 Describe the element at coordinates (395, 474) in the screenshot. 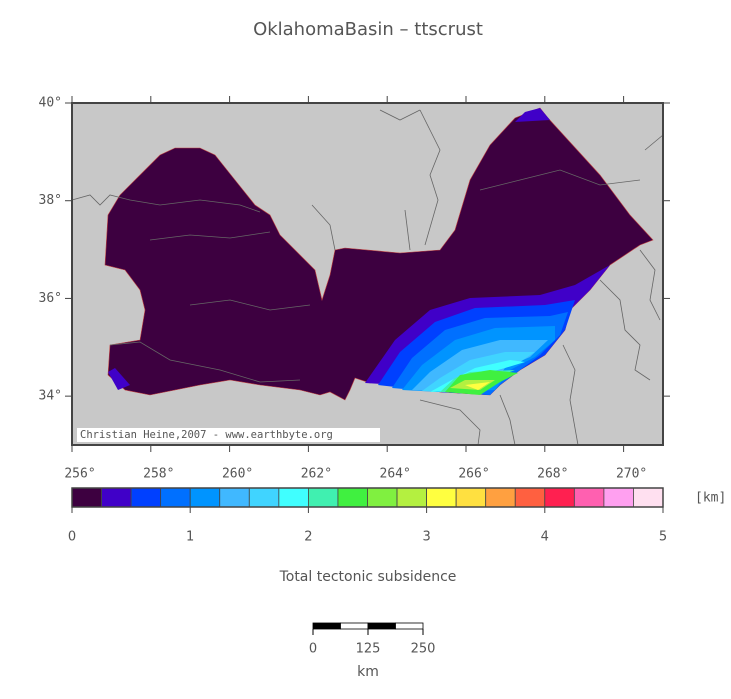

I see `lon-label: 264°` at that location.